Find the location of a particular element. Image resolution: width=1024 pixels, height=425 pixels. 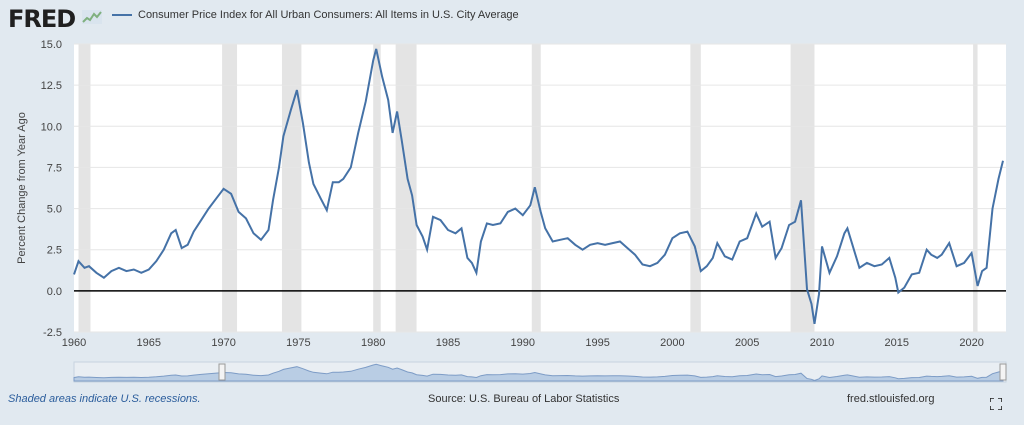

navigator-left-handle is located at coordinates (222, 372).